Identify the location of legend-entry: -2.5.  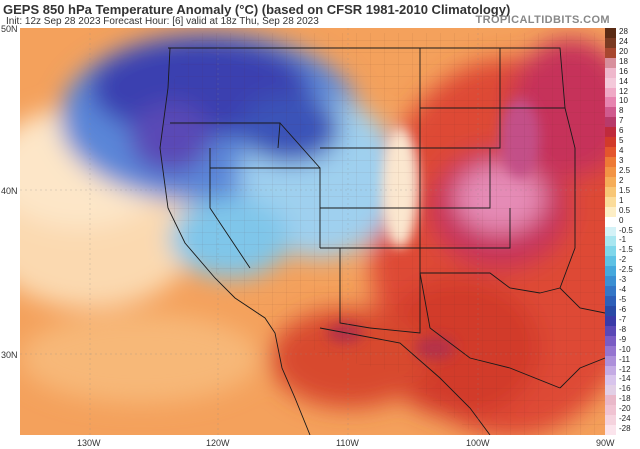
(622, 271).